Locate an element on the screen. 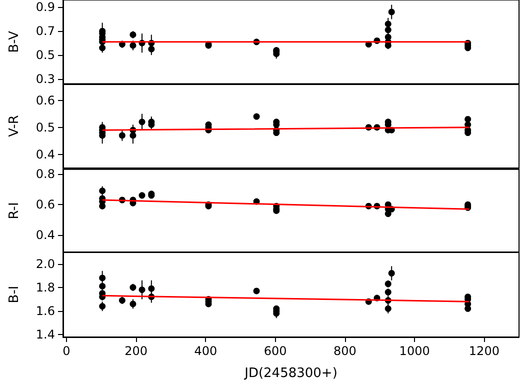 The image size is (520, 386). y-axis-title: V-R is located at coordinates (14, 126).